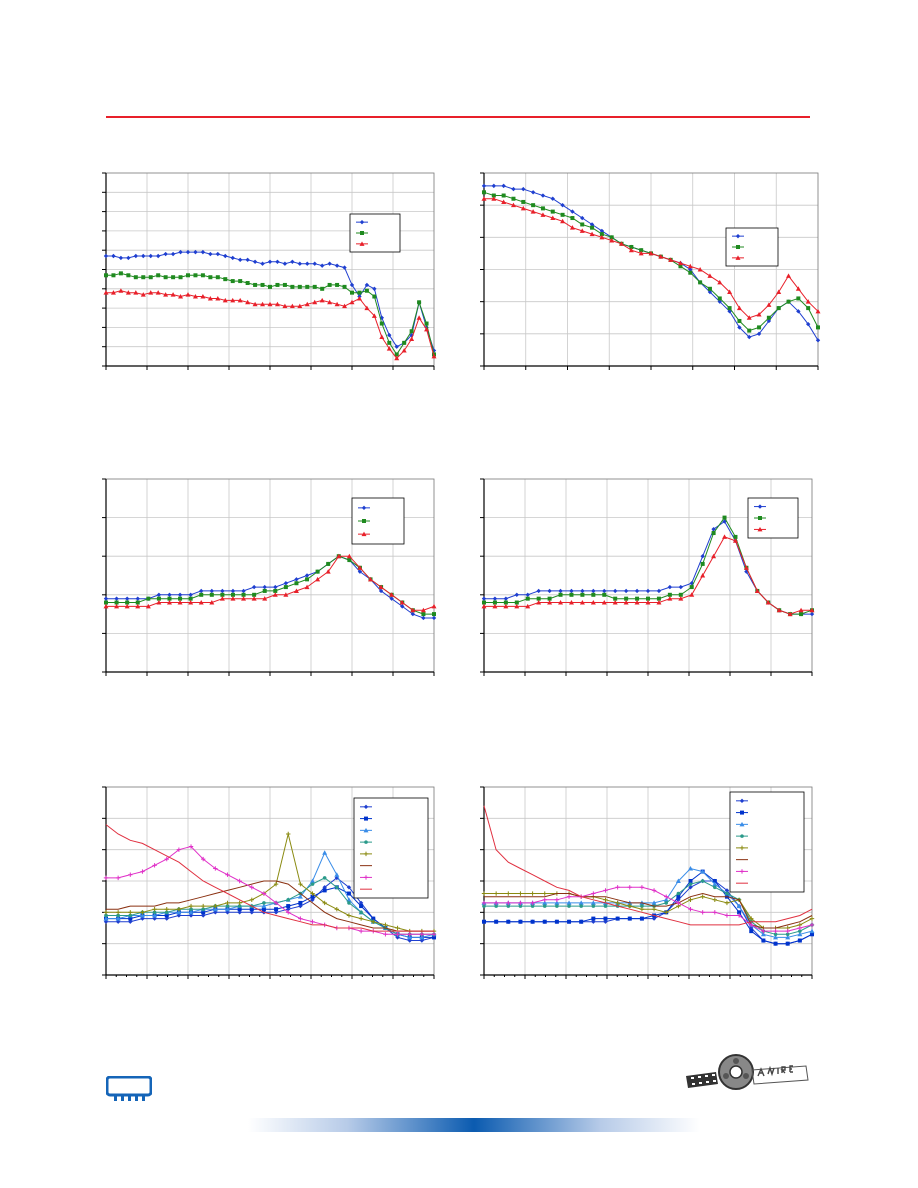 The height and width of the screenshot is (1188, 918). I want to click on series, so click(648, 909).